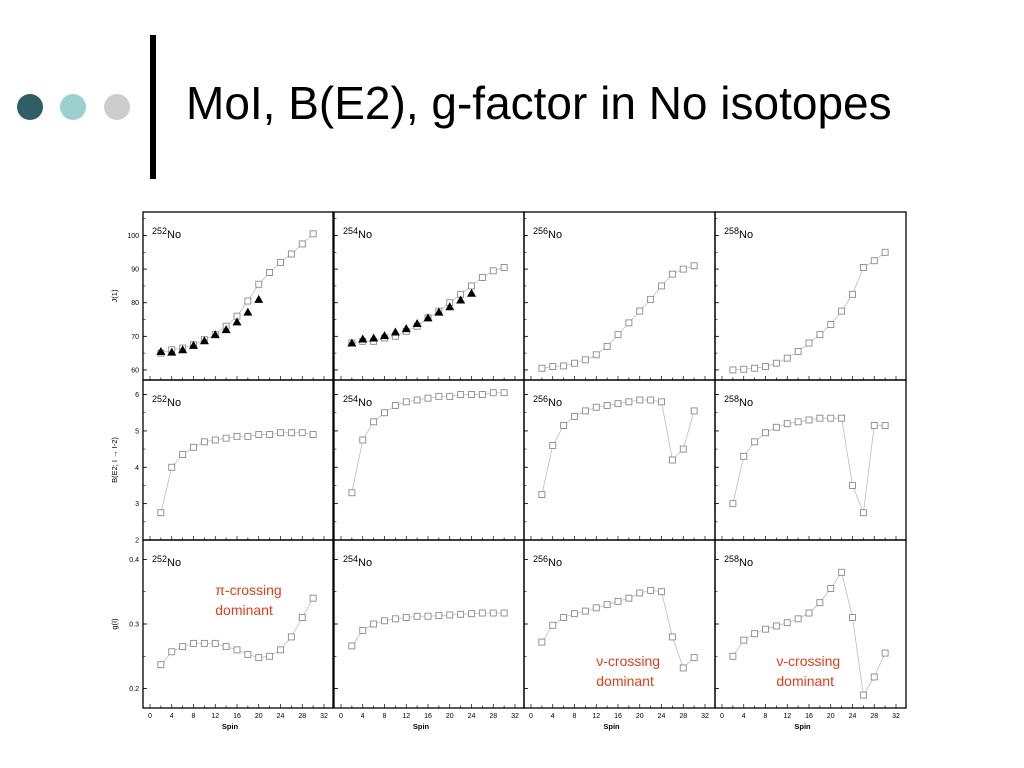 The width and height of the screenshot is (1024, 768). I want to click on isotope-mass-number: 258, so click(731, 399).